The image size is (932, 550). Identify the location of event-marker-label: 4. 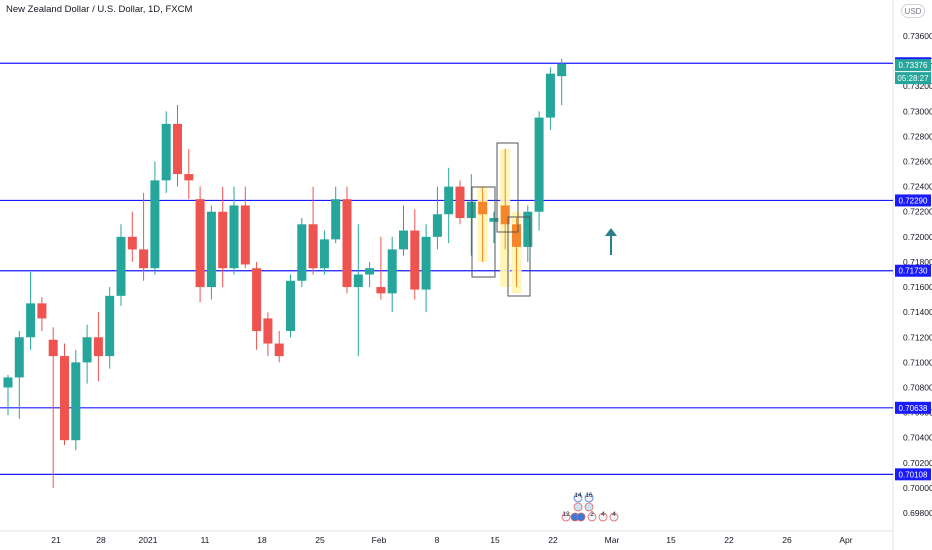
(614, 514).